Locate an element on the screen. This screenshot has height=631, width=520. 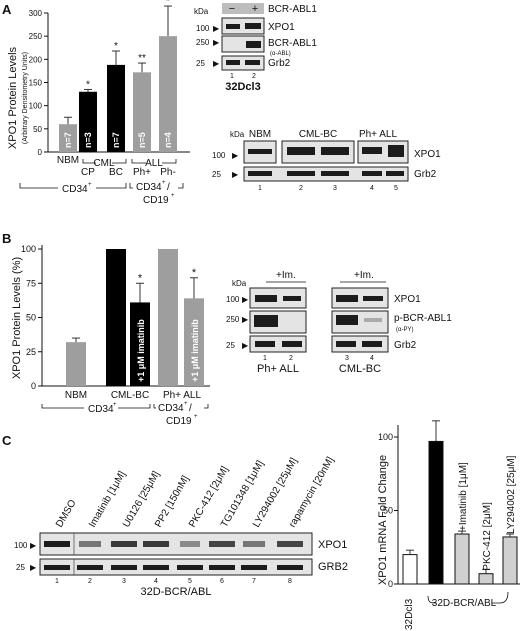
blot-c-protein-grb2: GRB2 is located at coordinates (333, 567).